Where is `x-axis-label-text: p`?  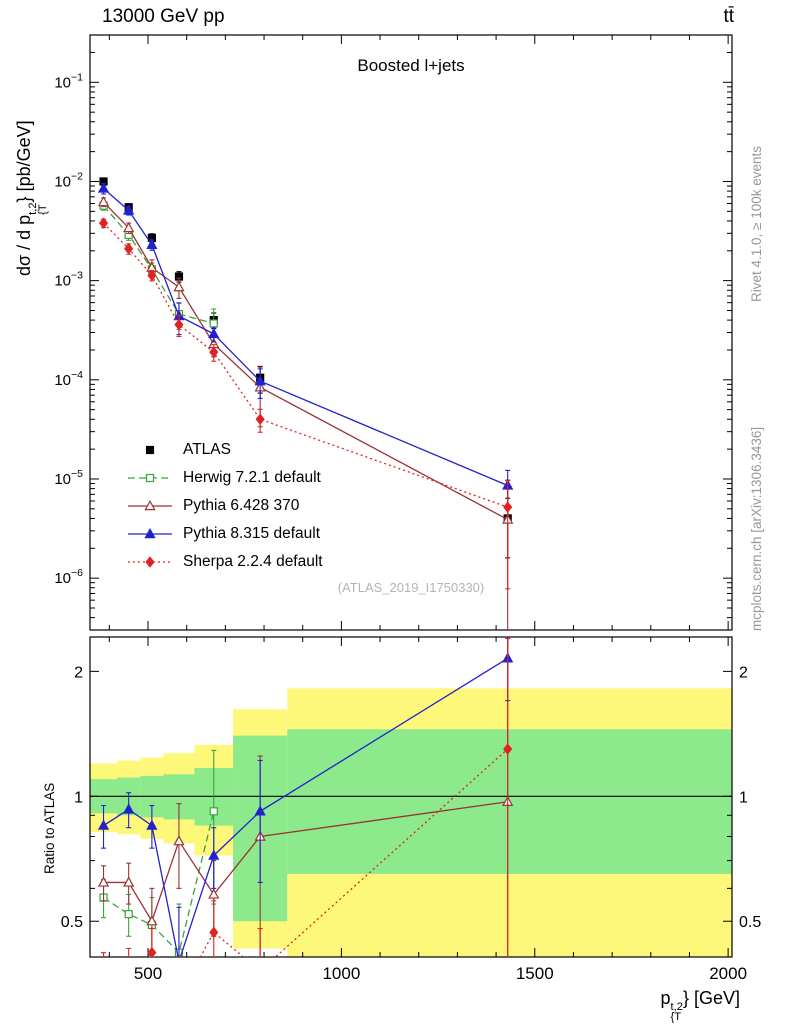 x-axis-label-text: p is located at coordinates (665, 998).